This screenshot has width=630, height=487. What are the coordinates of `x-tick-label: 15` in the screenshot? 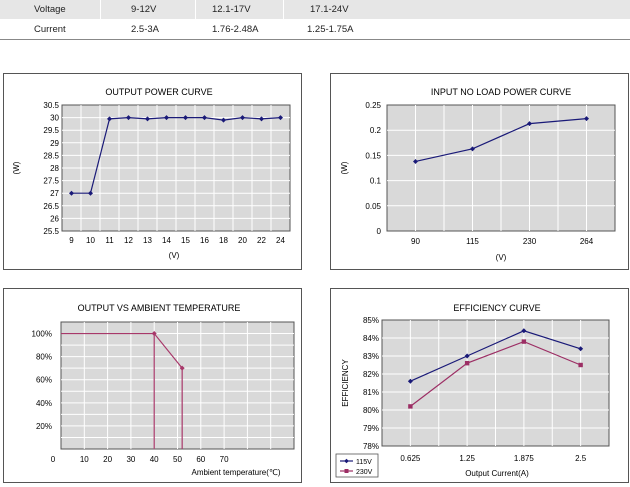 It's located at (185, 240).